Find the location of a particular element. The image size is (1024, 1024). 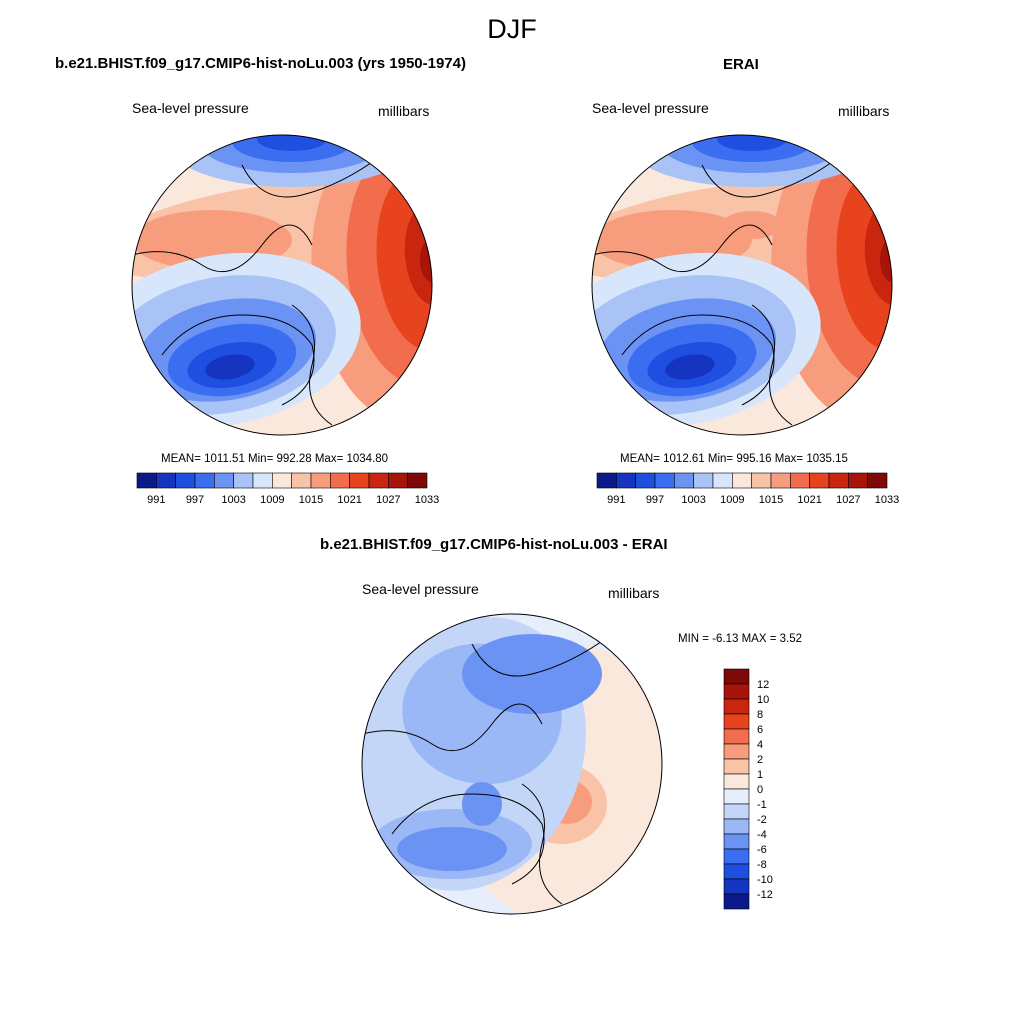

right-colorbar-tick-label: 1009 is located at coordinates (732, 500).